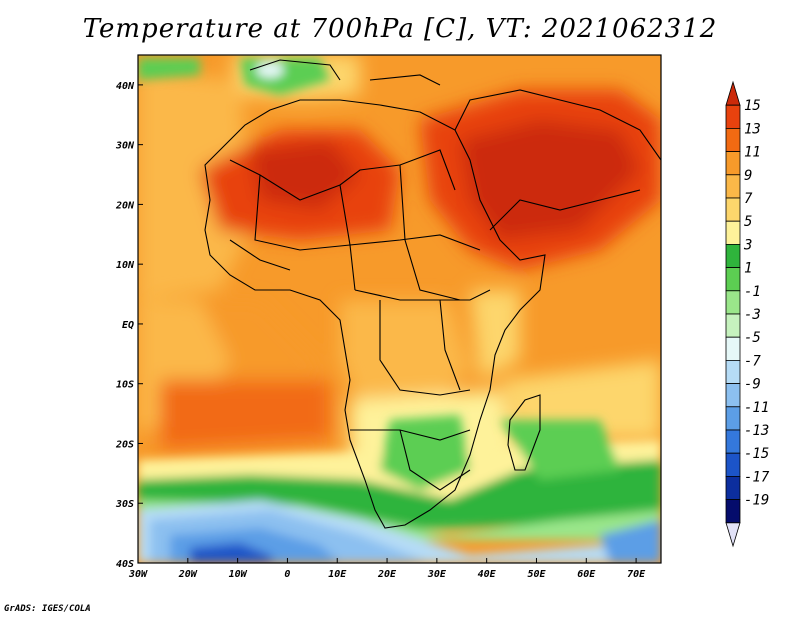  Describe the element at coordinates (125, 86) in the screenshot. I see `lat-tick-label: 40N` at that location.